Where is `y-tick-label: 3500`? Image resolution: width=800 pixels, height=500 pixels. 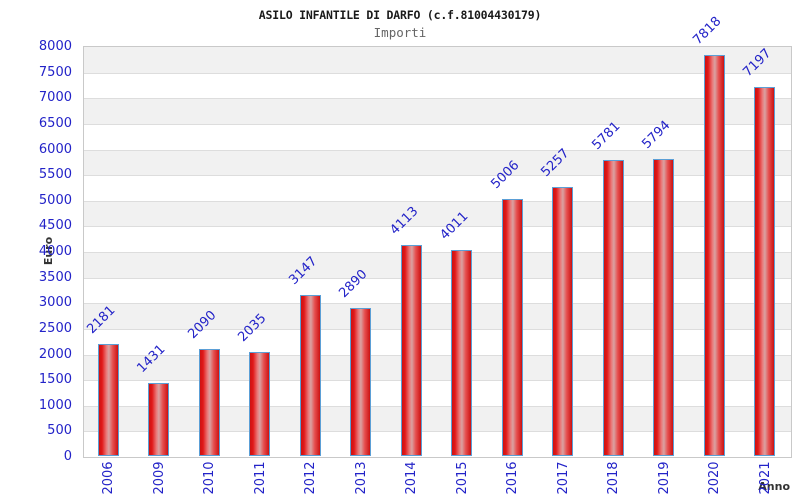
y-tick-label: 3500 is located at coordinates (55, 277).